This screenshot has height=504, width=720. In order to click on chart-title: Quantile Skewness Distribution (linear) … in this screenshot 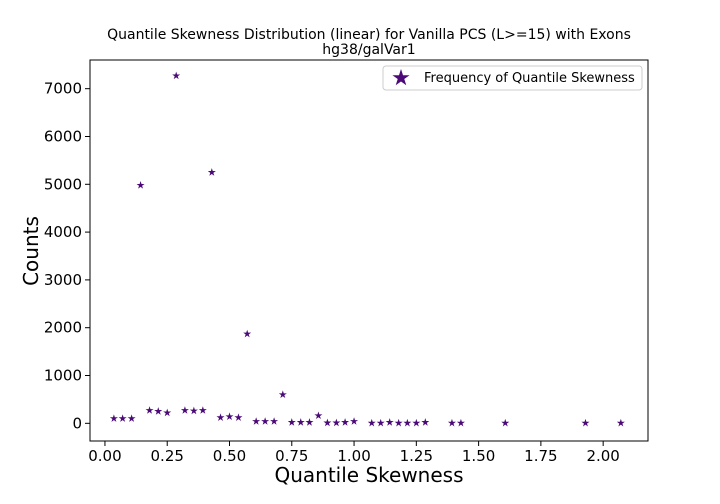, I will do `click(369, 35)`.